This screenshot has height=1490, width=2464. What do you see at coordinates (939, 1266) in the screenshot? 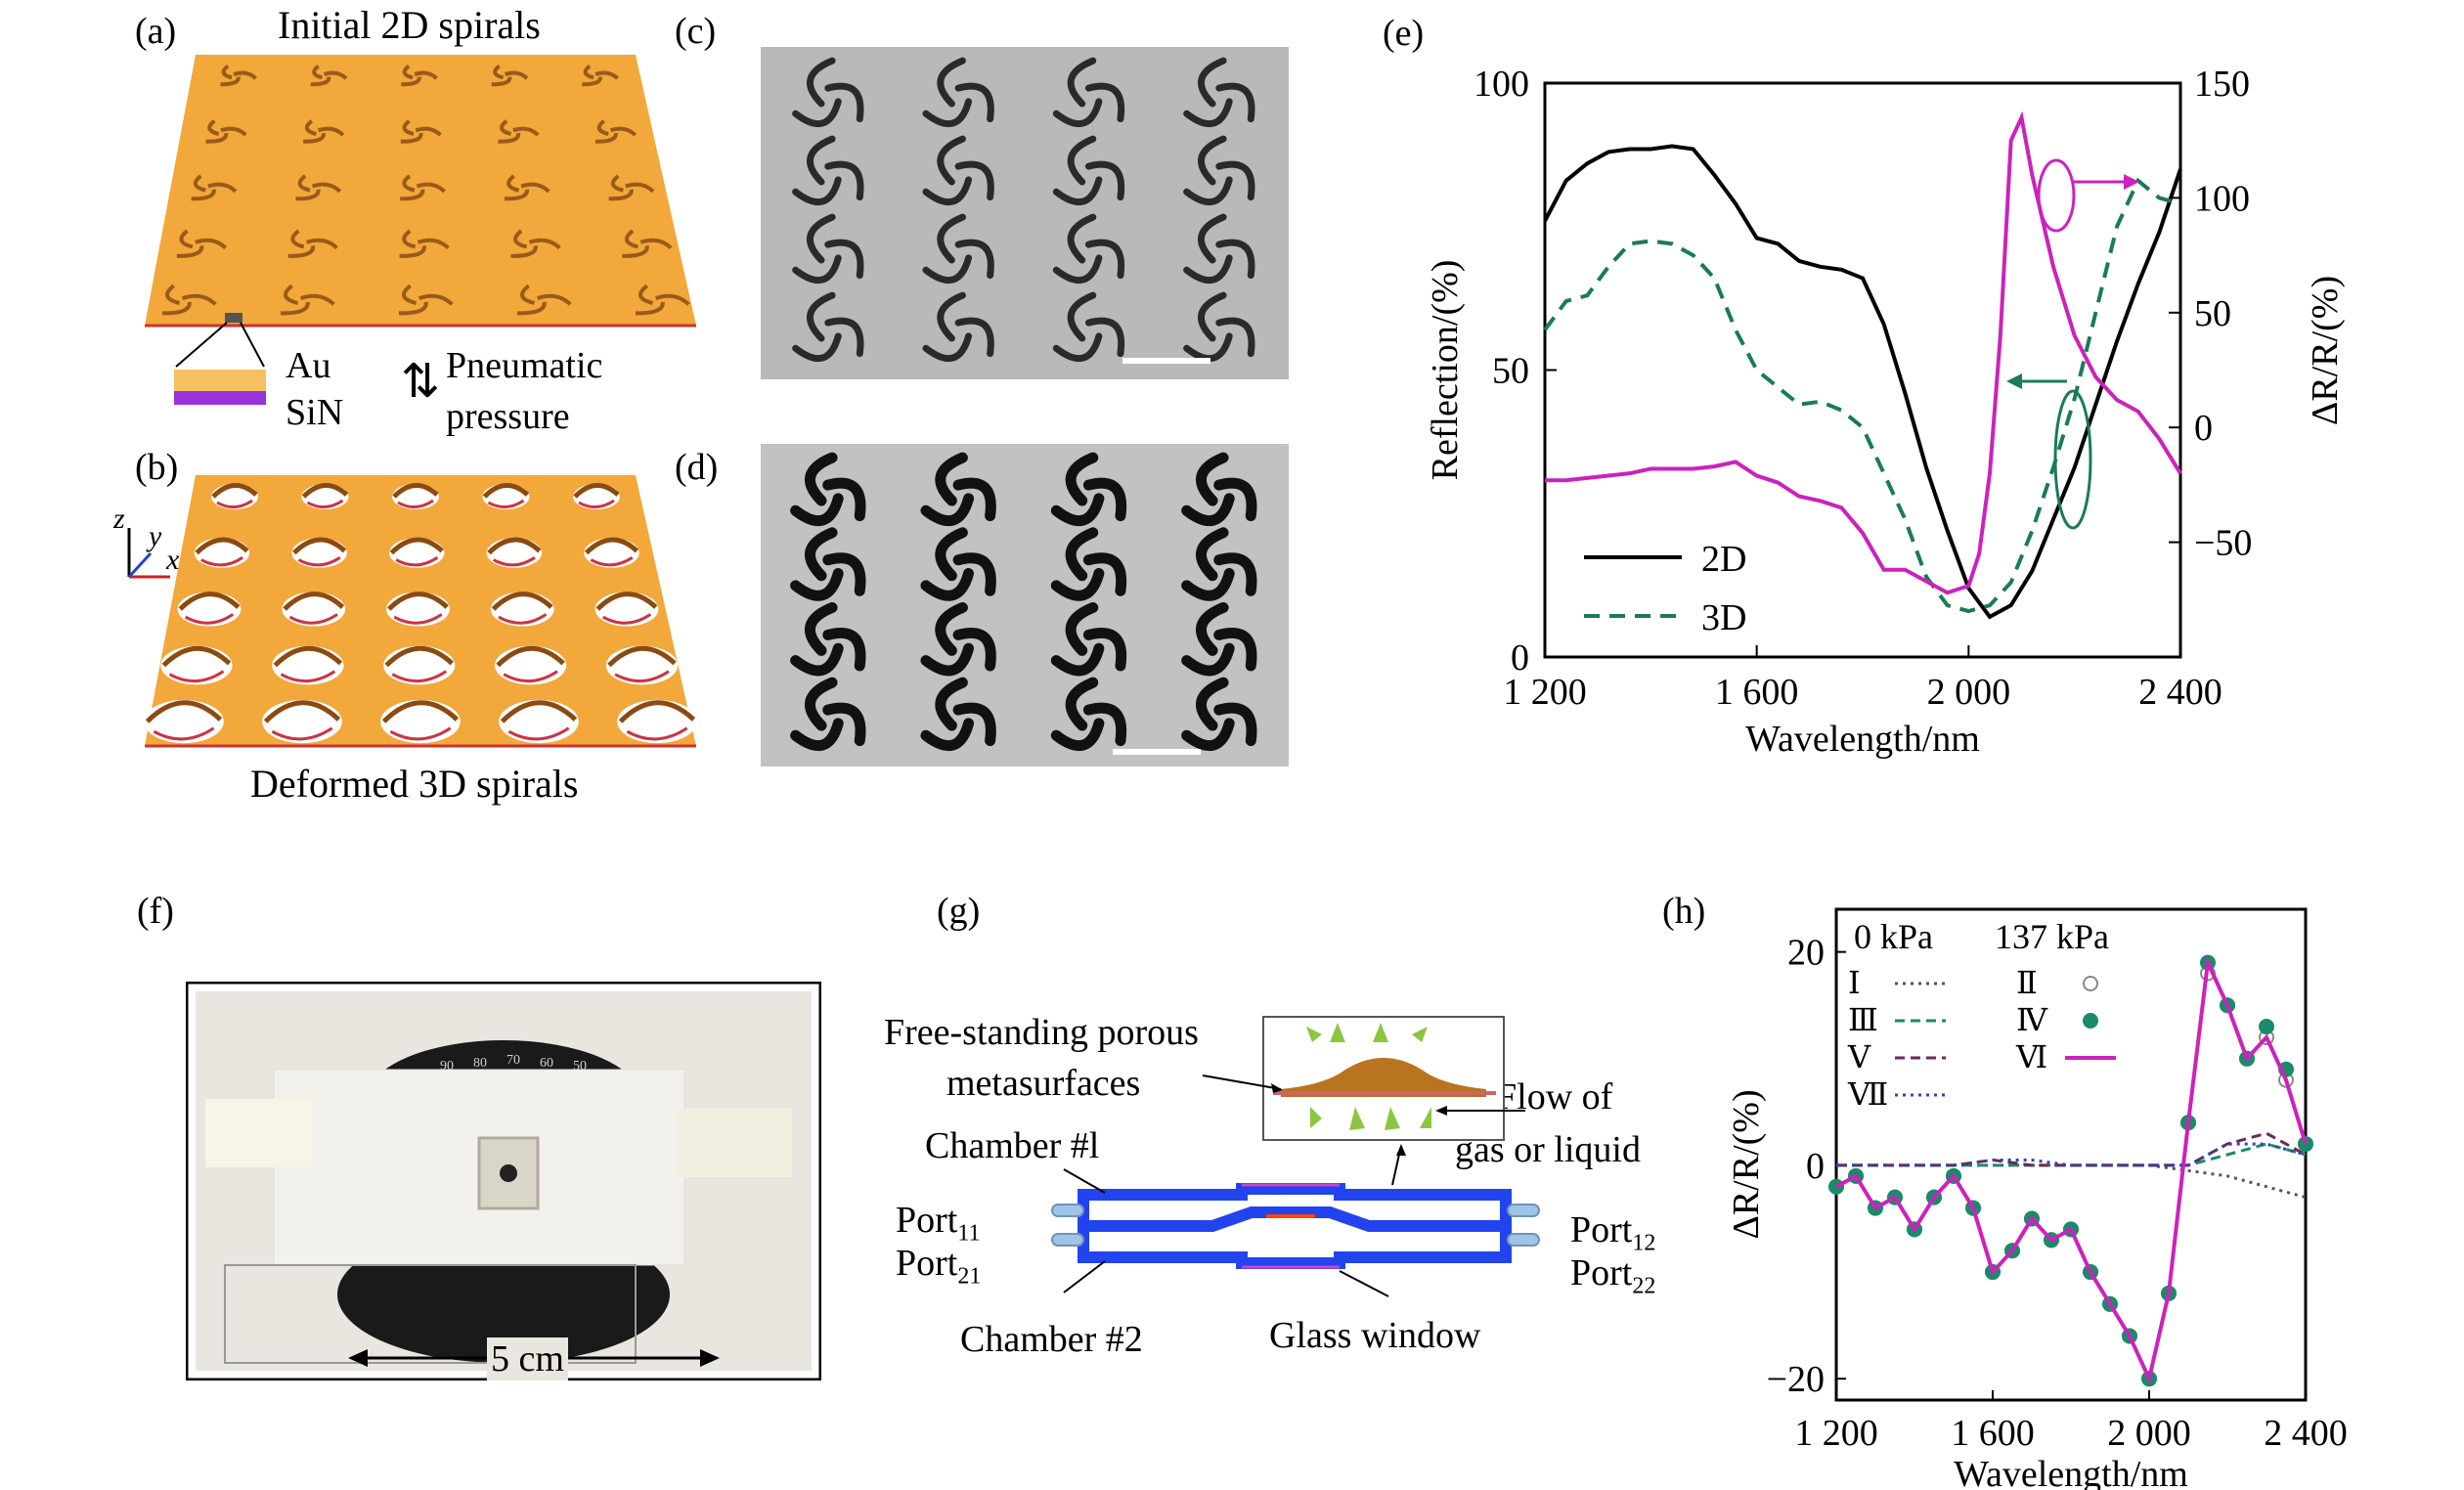
I see `port21-label: Port21` at bounding box center [939, 1266].